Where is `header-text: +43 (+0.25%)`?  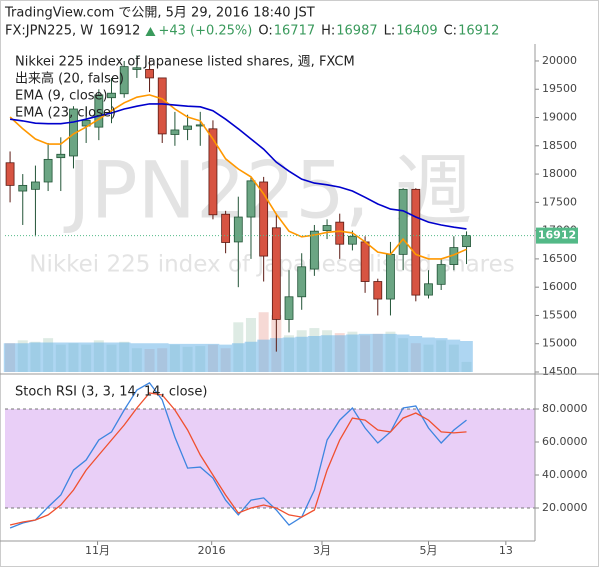
header-text: +43 (+0.25%) is located at coordinates (205, 31).